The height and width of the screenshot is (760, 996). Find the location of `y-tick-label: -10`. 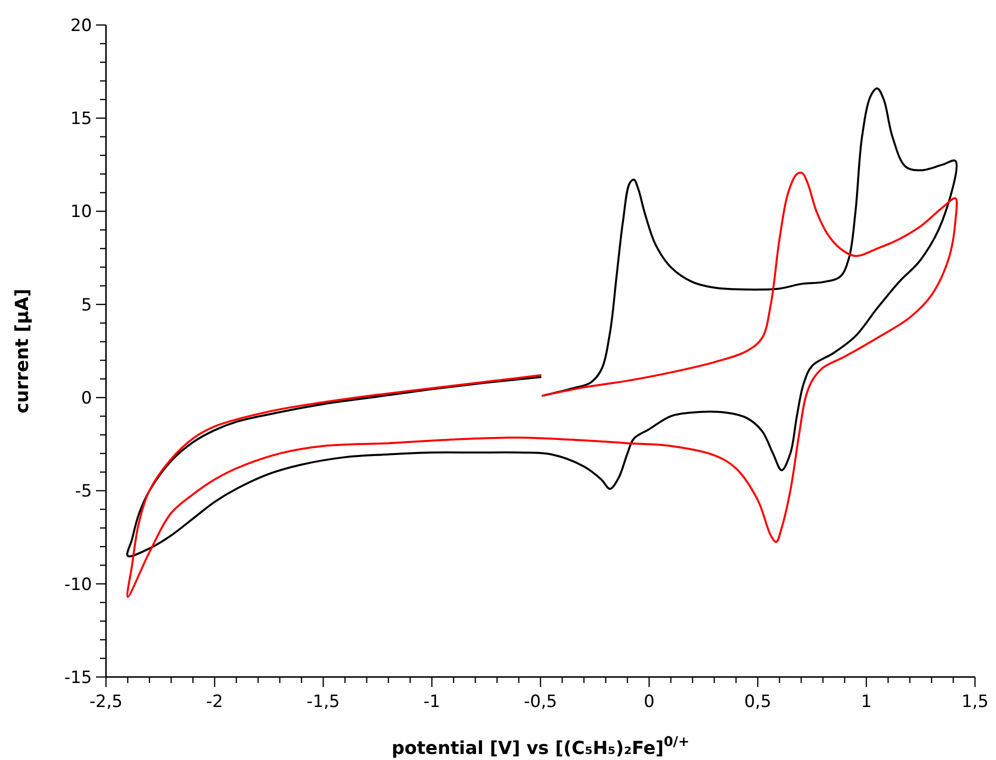

y-tick-label: -10 is located at coordinates (78, 584).